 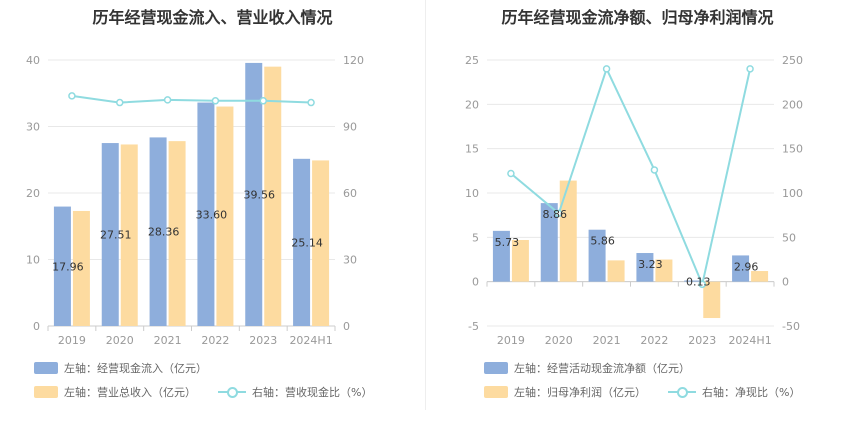 I want to click on right-axis-tick-label: 200, so click(x=792, y=104).